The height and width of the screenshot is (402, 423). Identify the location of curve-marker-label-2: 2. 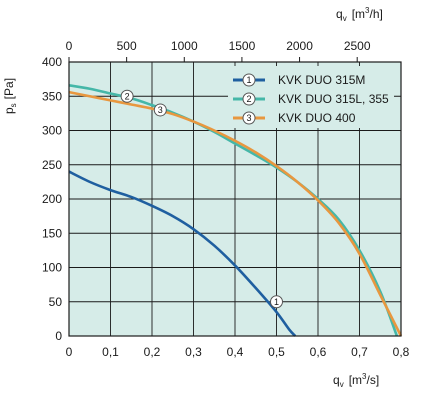
(127, 96).